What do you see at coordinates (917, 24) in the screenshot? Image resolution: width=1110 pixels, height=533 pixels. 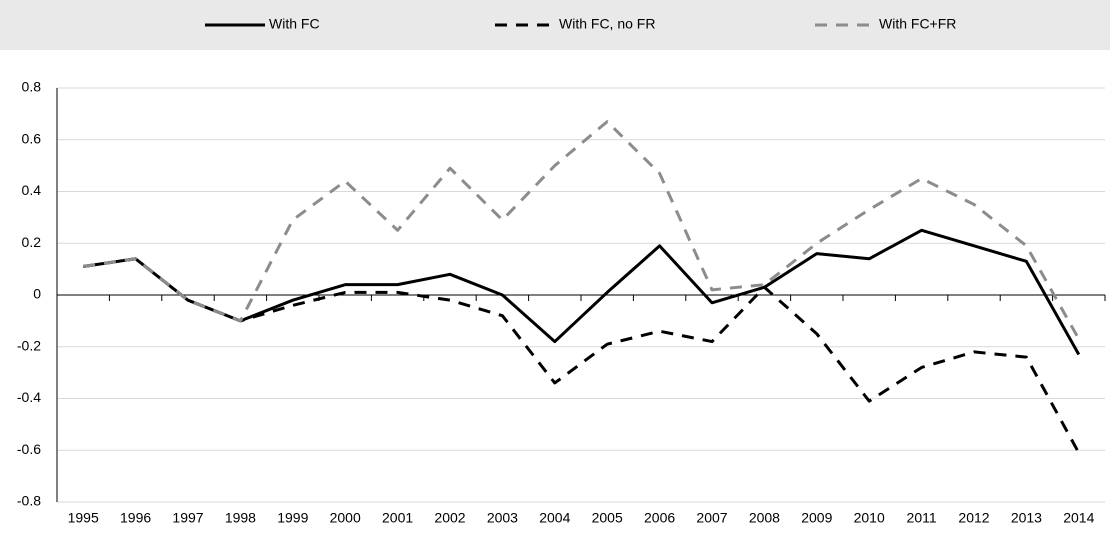 I see `legend-label: With FC+FR` at bounding box center [917, 24].